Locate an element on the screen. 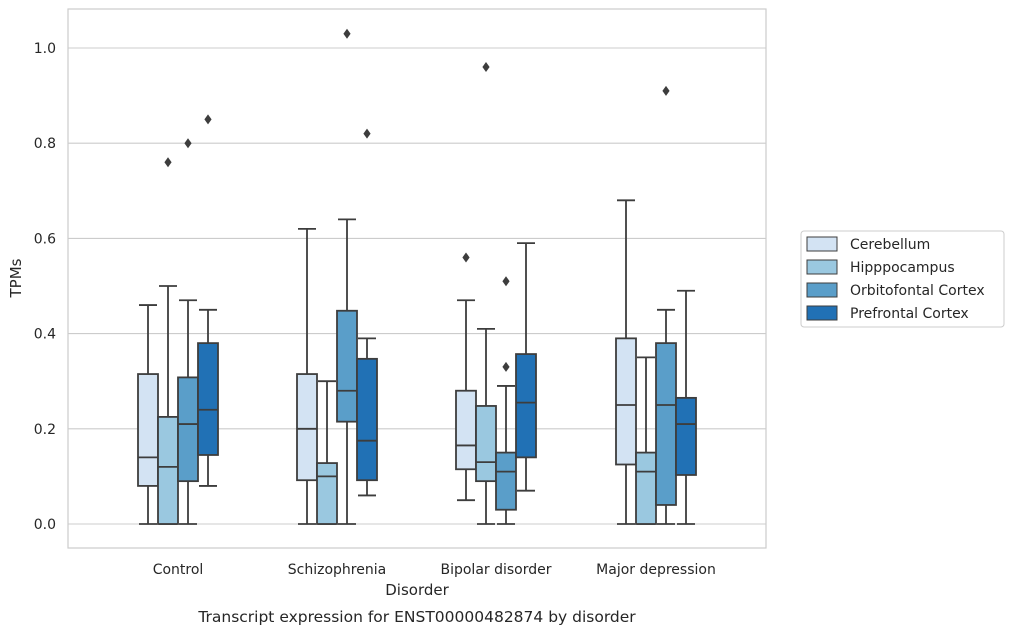 The width and height of the screenshot is (1014, 634). y-tick-label: 0.8 is located at coordinates (45, 144).